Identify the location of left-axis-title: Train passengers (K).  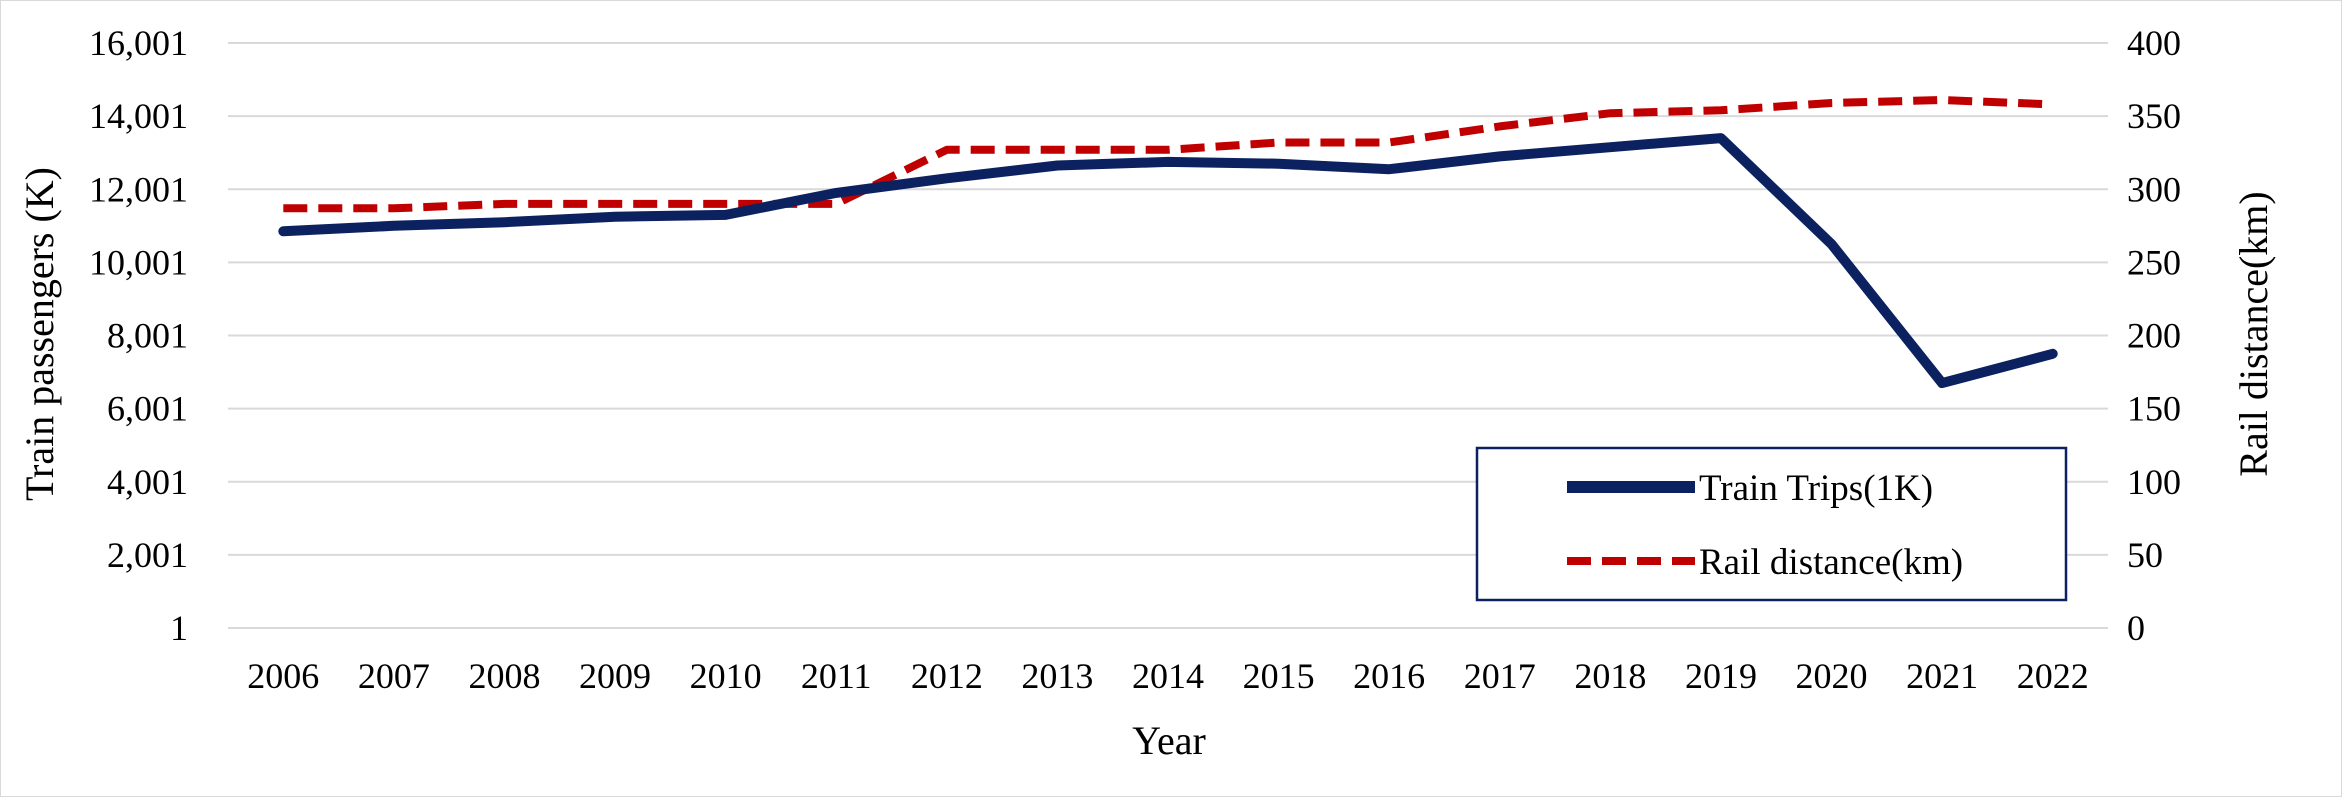
(39, 334).